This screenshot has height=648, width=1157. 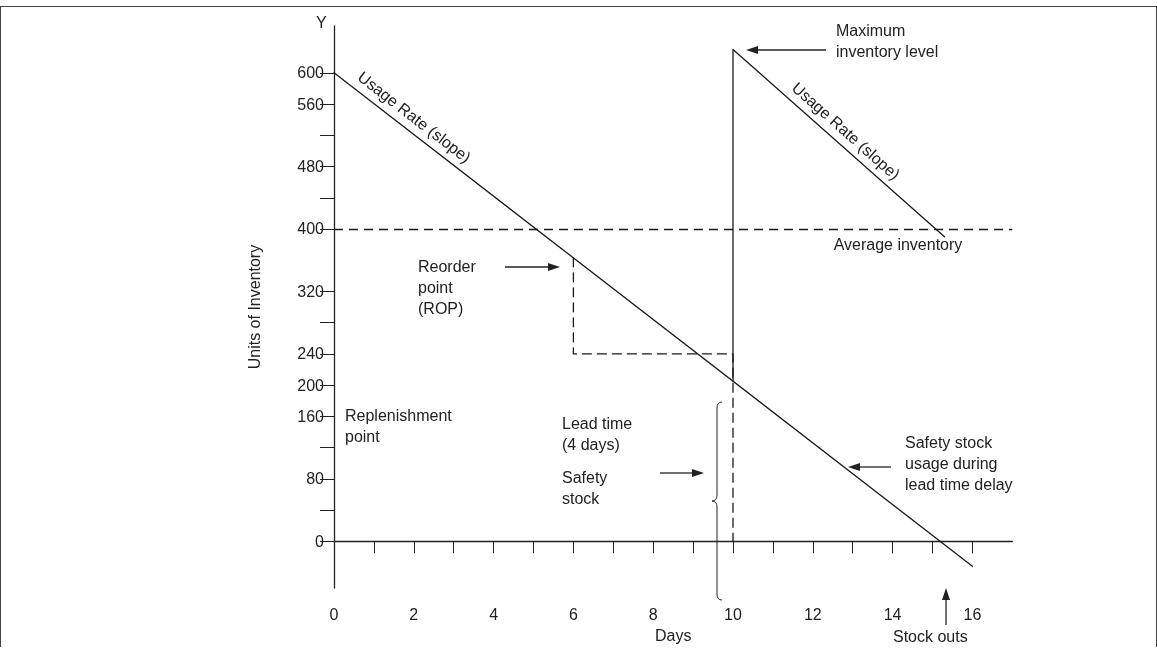 I want to click on x-tick-label: 2, so click(x=414, y=614).